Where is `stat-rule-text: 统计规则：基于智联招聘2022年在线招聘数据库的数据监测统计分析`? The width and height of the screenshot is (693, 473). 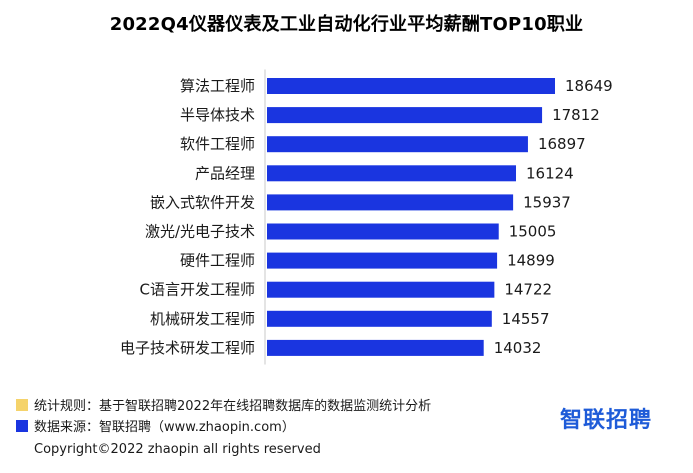
stat-rule-text: 统计规则：基于智联招聘2022年在线招聘数据库的数据监测统计分析 is located at coordinates (233, 406).